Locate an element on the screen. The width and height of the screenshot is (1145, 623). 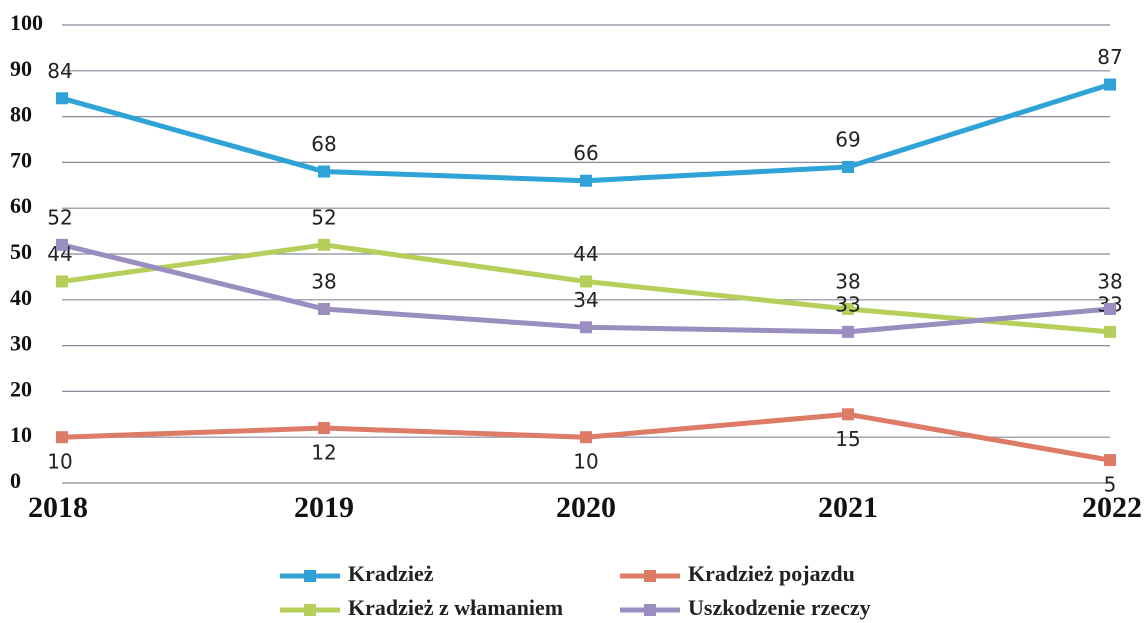
data-label: 69 is located at coordinates (847, 139).